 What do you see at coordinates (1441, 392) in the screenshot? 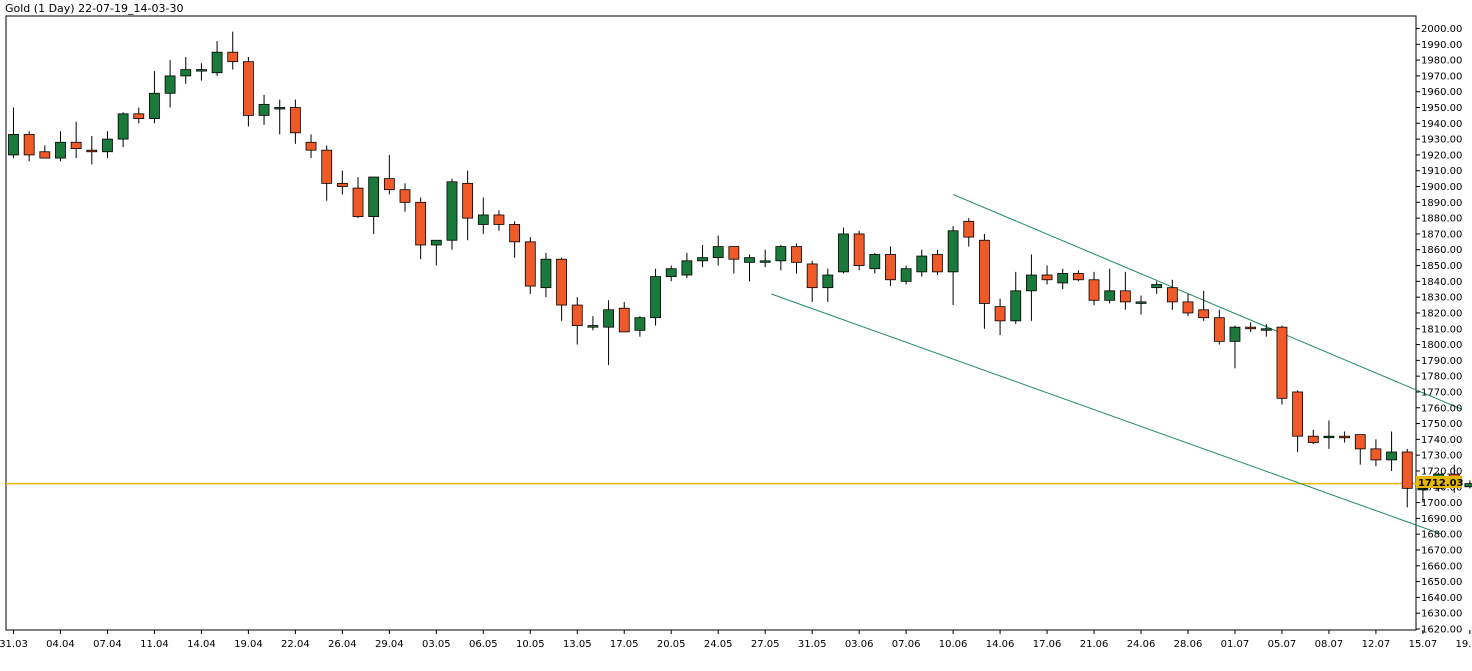
I see `y-tick-label: 1770.00` at bounding box center [1441, 392].